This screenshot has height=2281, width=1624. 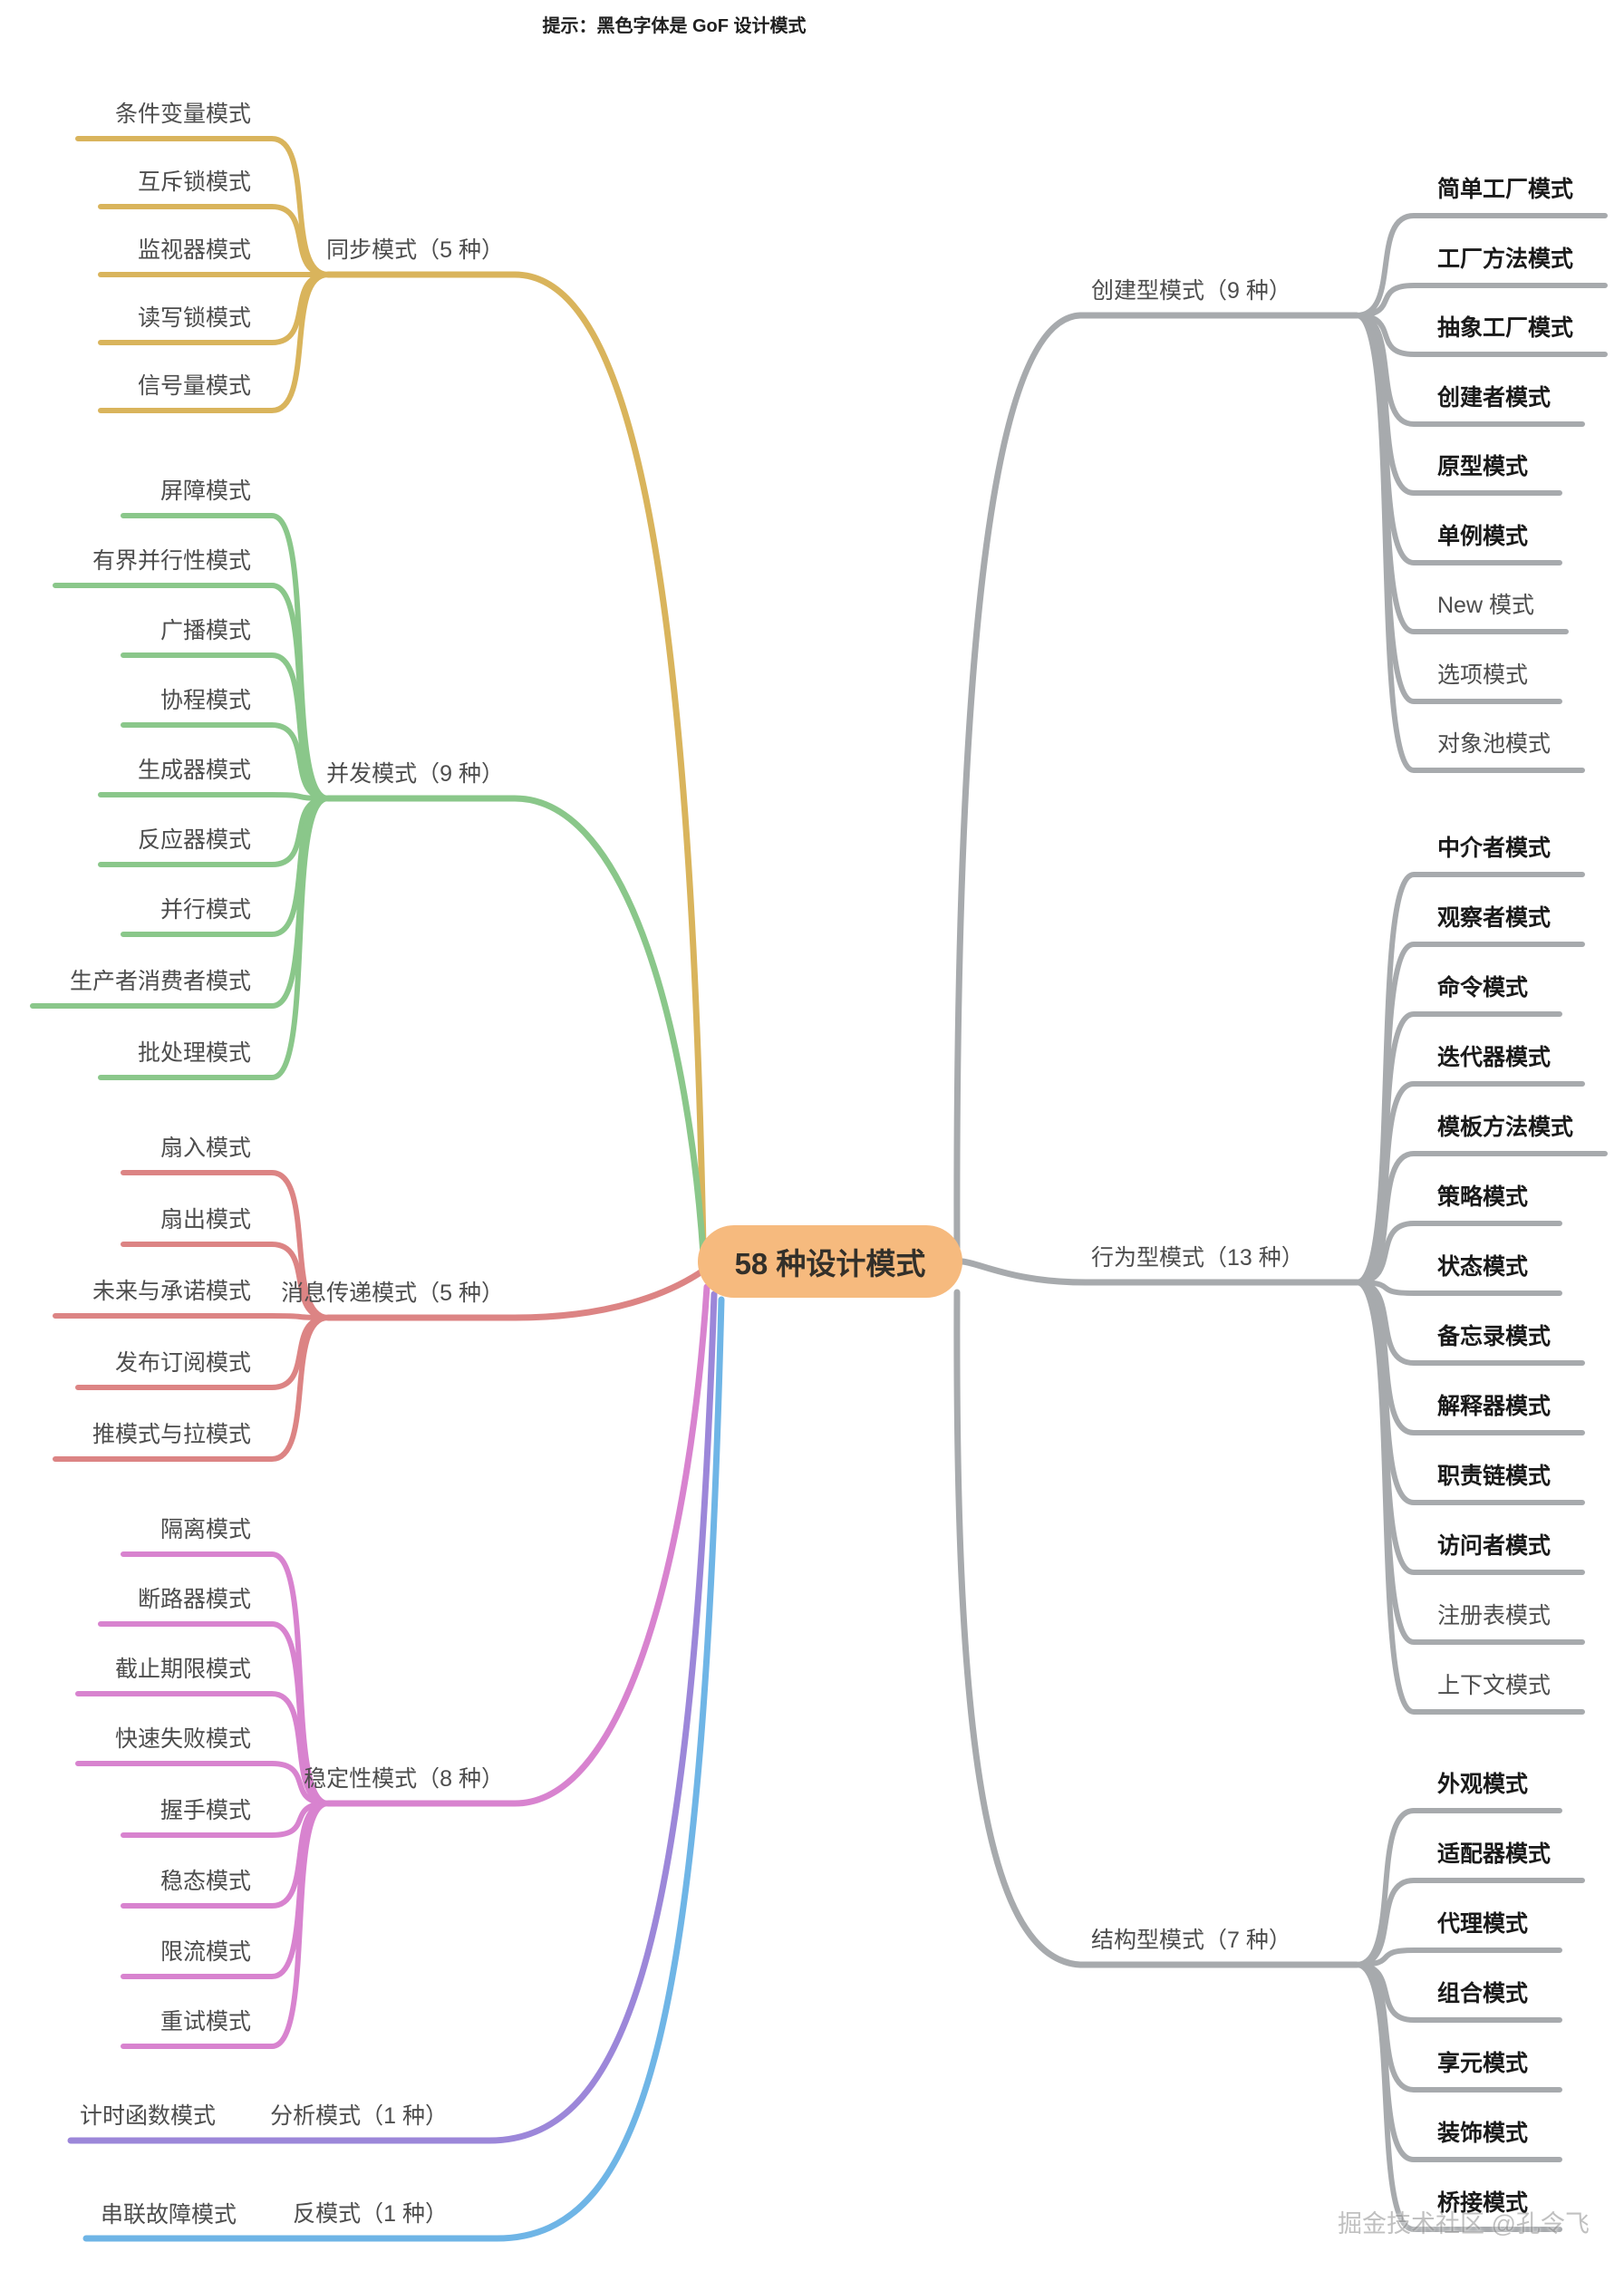 What do you see at coordinates (1494, 1406) in the screenshot?
I see `leaf-node: 解释器模式` at bounding box center [1494, 1406].